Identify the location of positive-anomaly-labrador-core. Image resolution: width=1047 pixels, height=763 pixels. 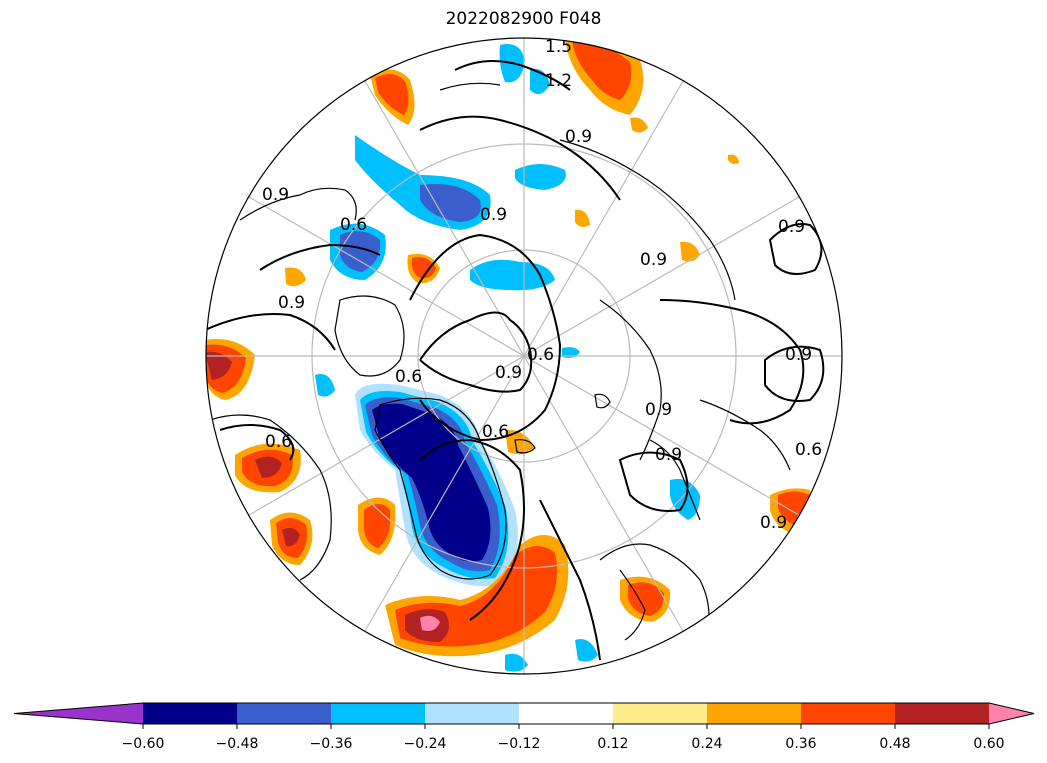
(291, 537).